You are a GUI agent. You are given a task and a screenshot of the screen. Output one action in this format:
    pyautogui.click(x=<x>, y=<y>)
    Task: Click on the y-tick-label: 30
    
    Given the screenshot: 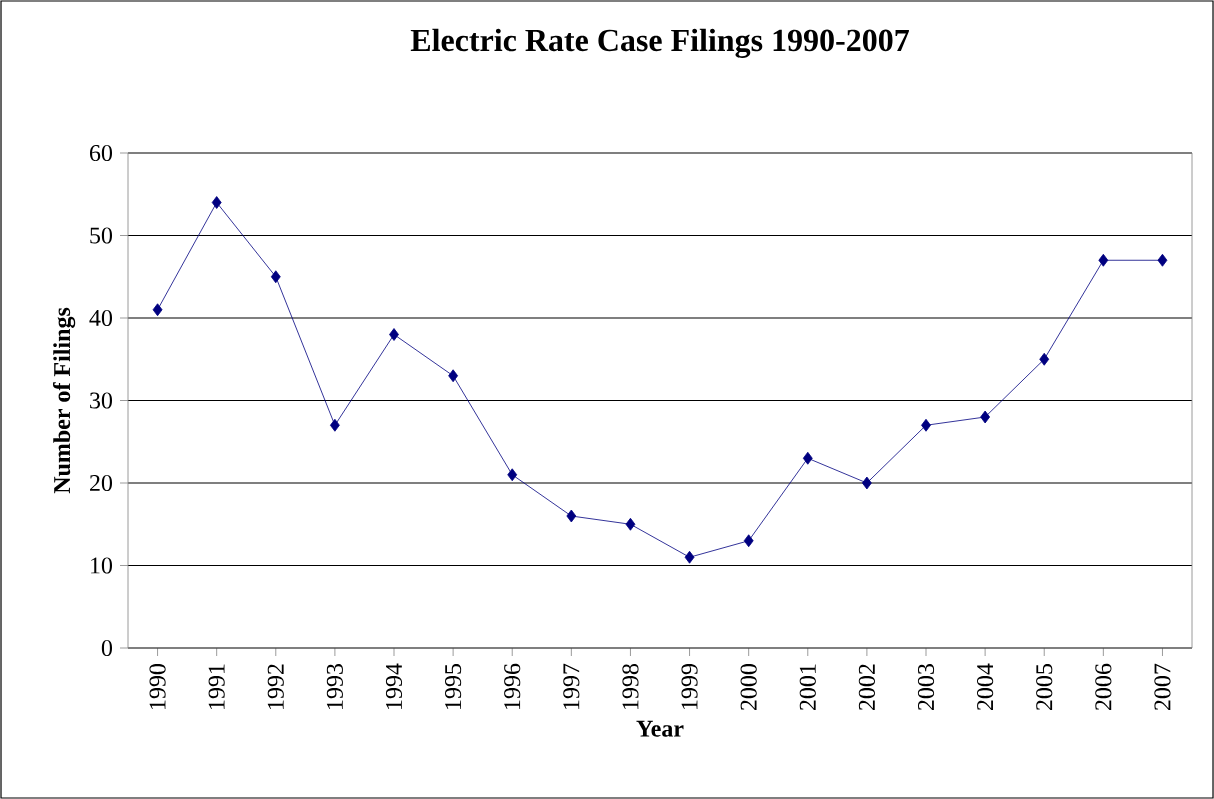 What is the action you would take?
    pyautogui.click(x=101, y=400)
    